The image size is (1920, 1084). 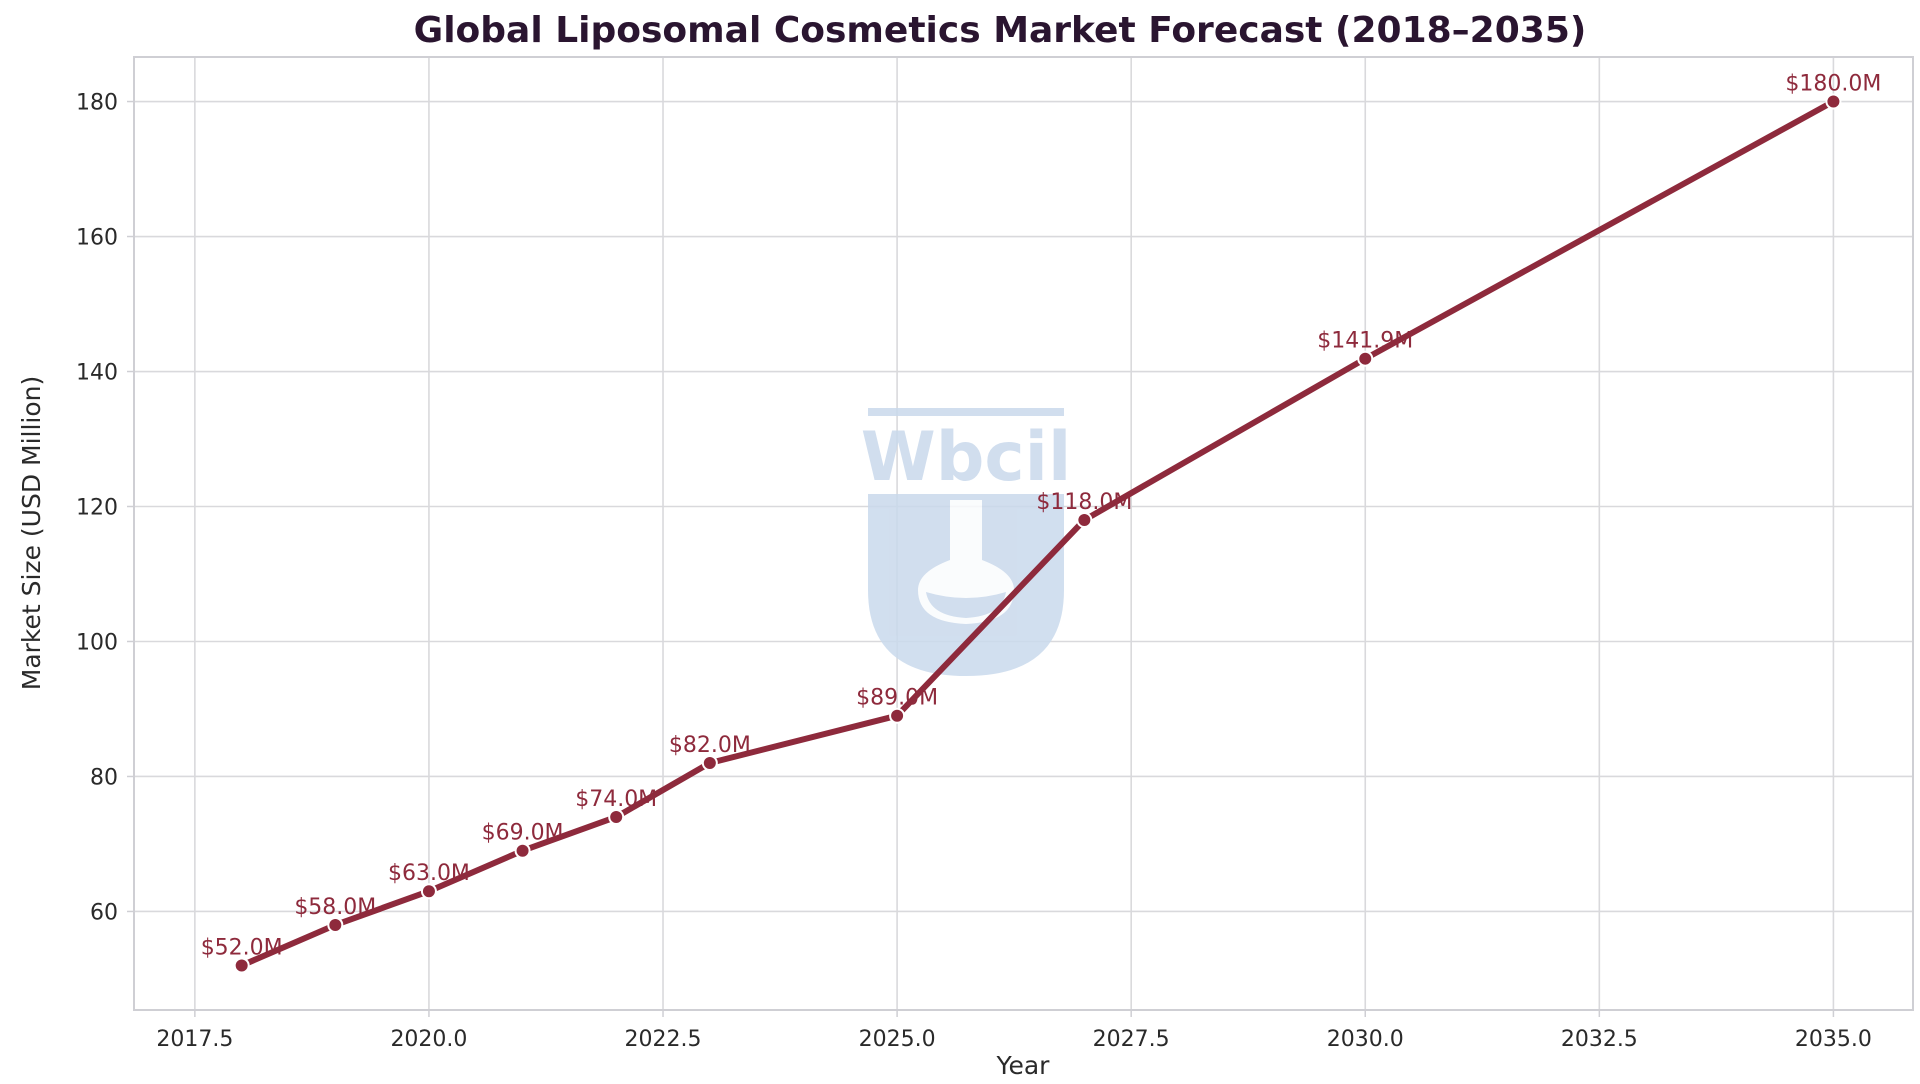 I want to click on data-label: $118.0M, so click(x=1084, y=502).